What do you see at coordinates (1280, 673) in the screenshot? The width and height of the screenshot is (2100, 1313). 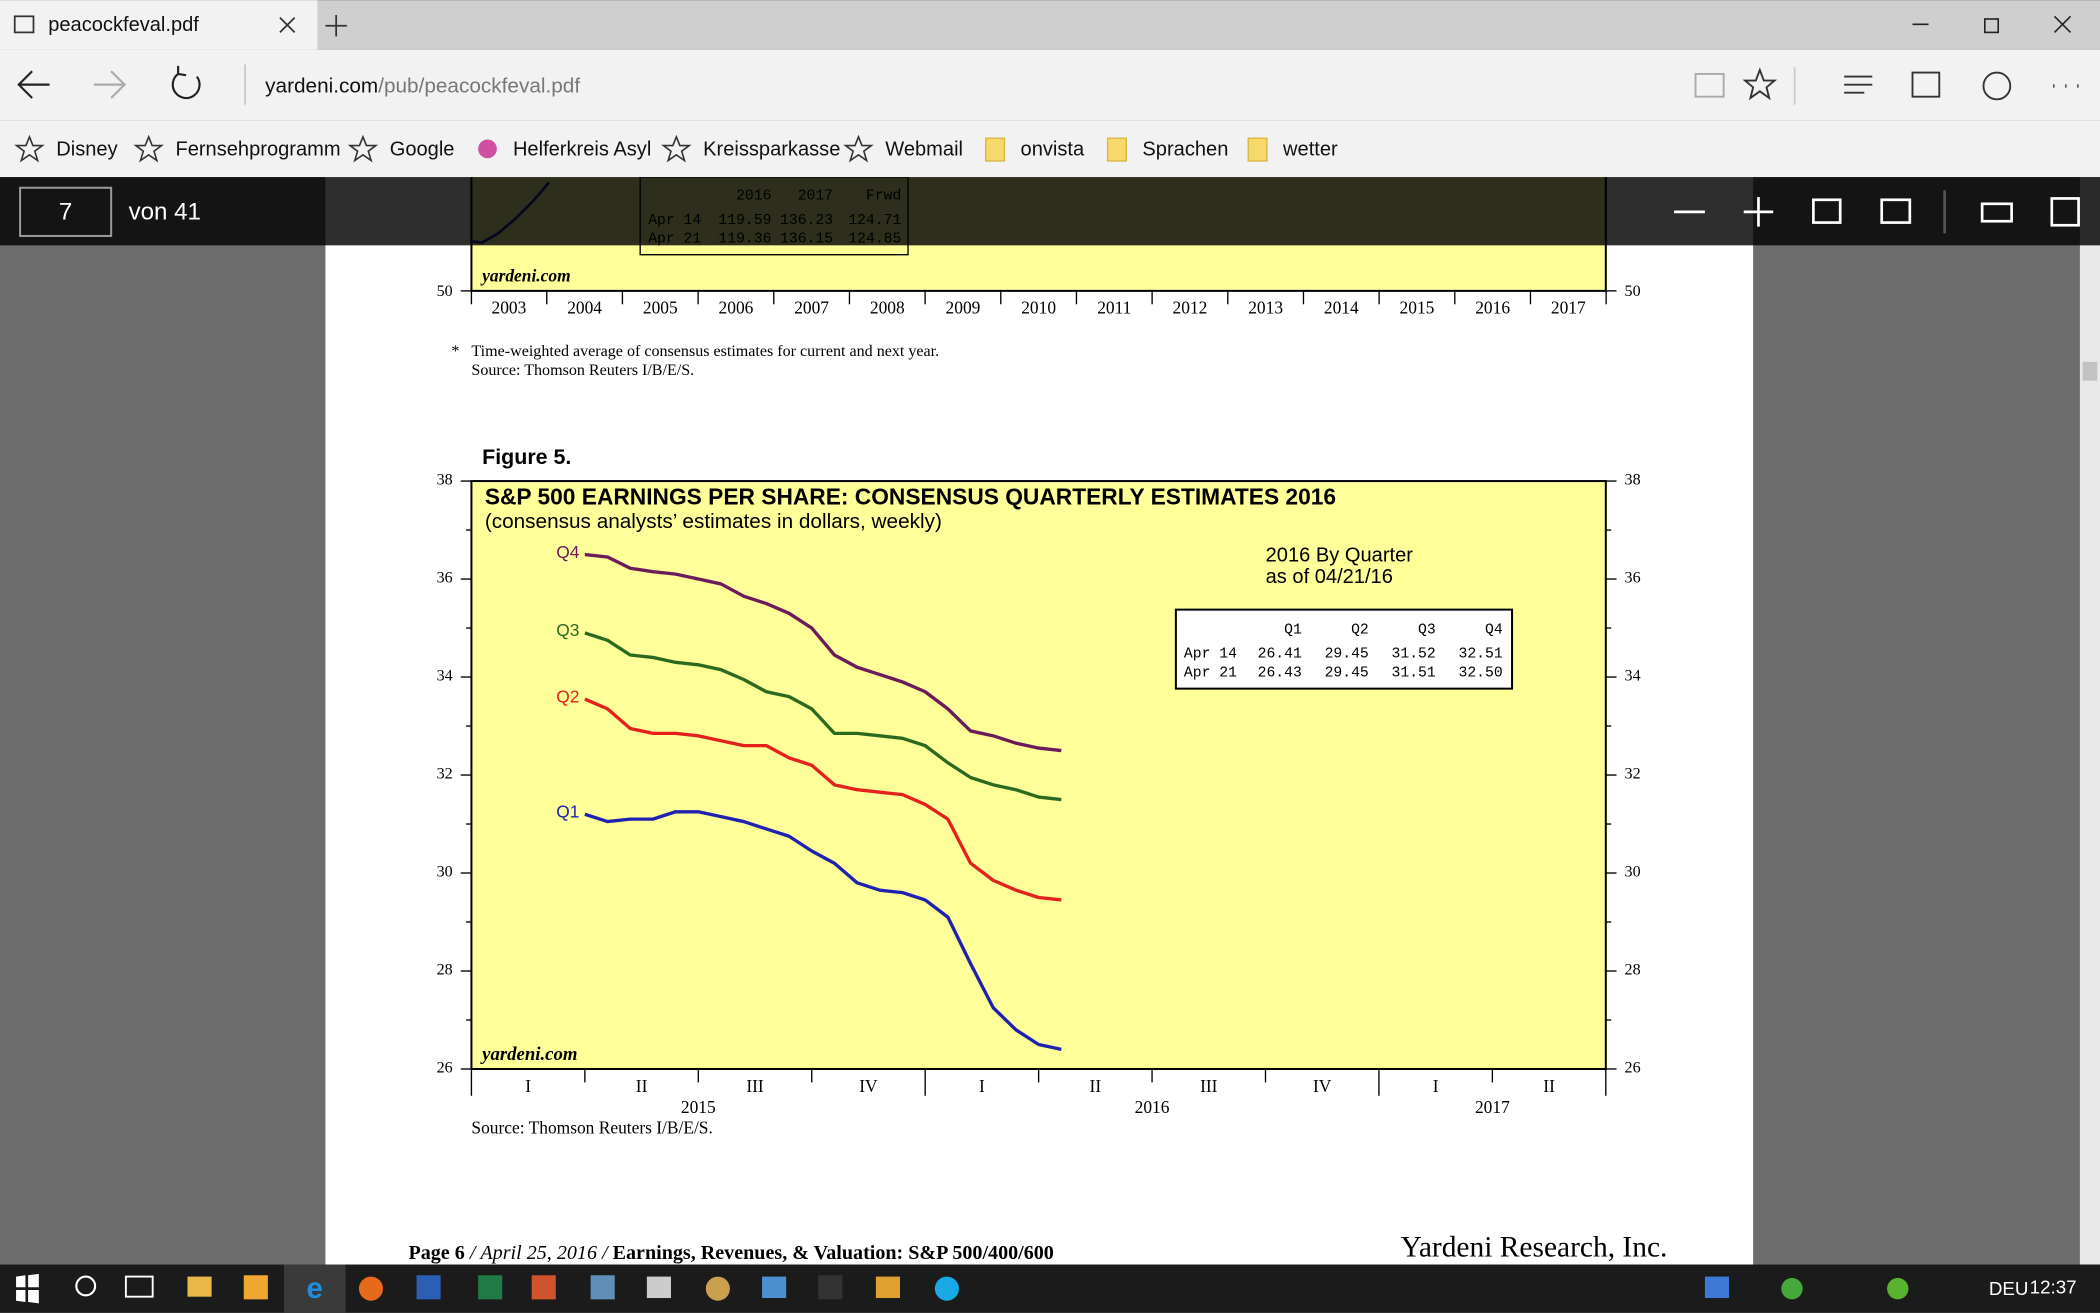 I see `table-cell: 26.43` at bounding box center [1280, 673].